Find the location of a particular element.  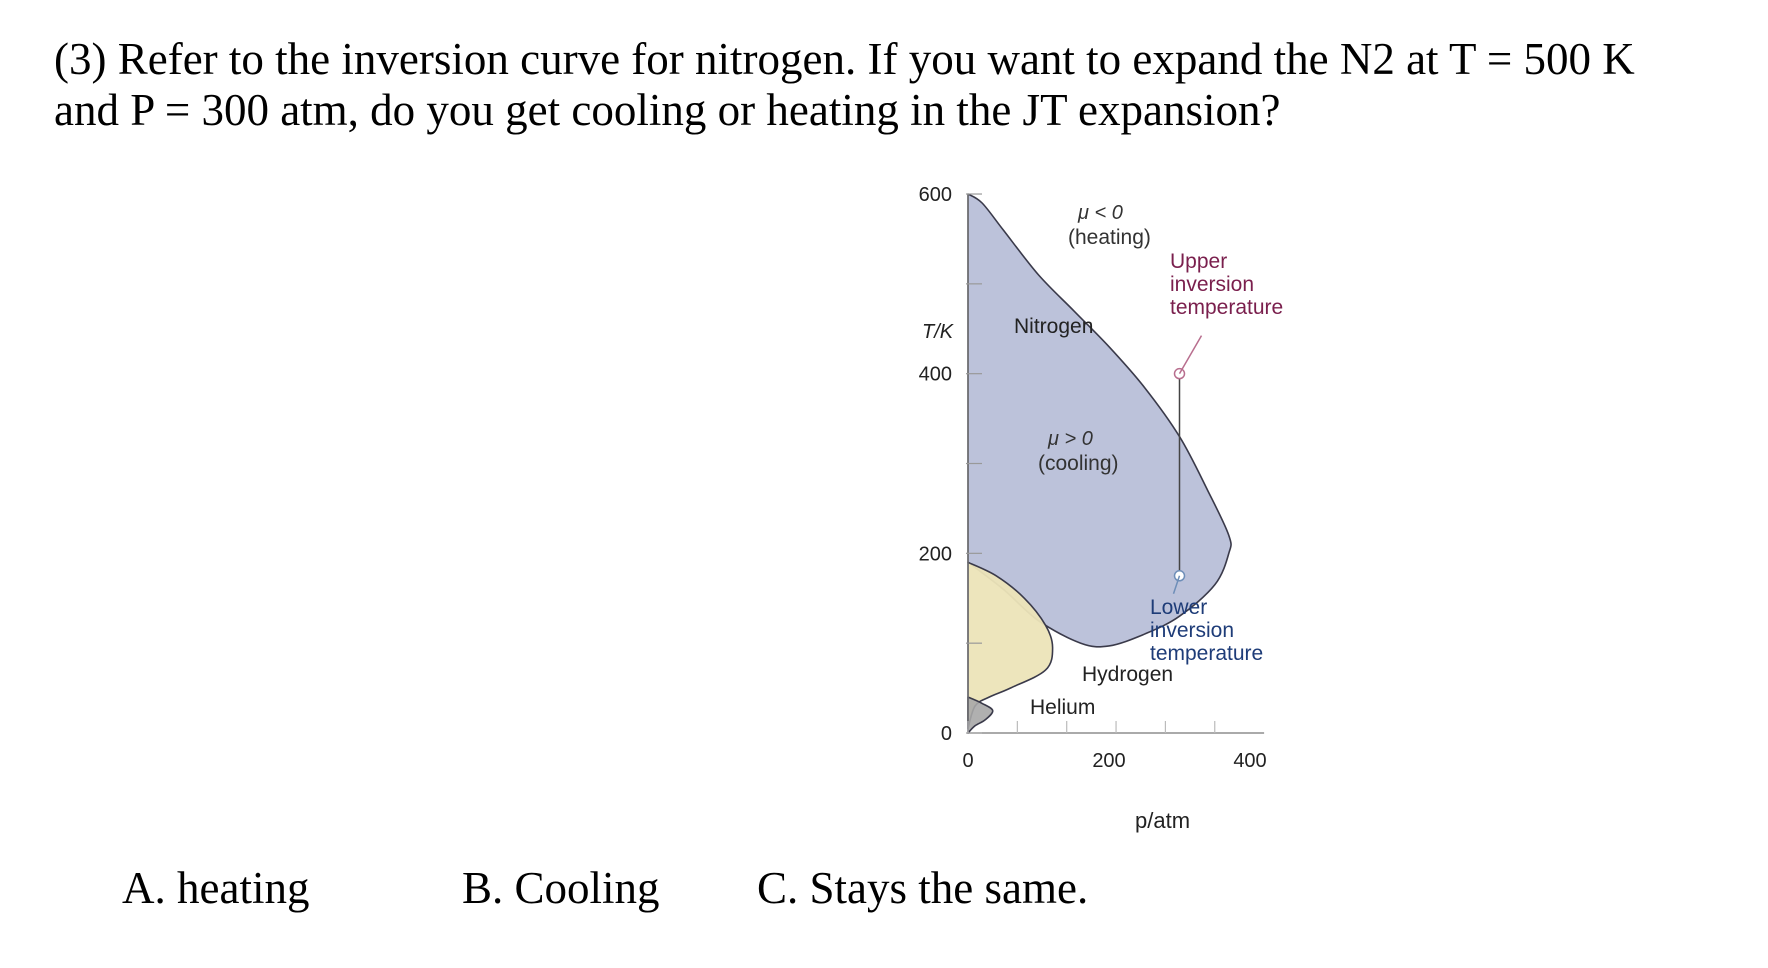

chart-ticks: 0 200 400 600 0 200 400 is located at coordinates (1093, 478).